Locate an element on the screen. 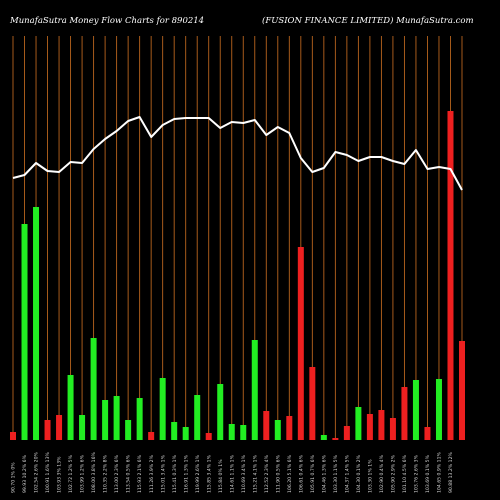  x-tick-label: 104.46 1.3% 6% is located at coordinates (324, 473).